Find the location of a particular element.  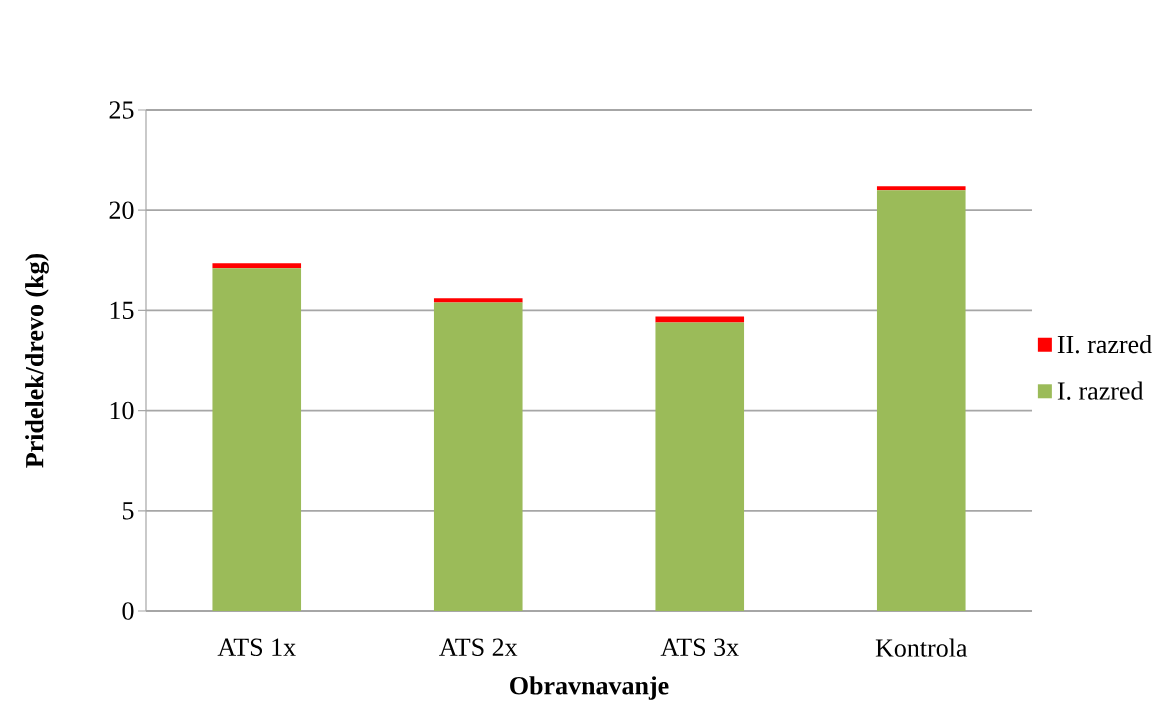

x-axis-title: Obravnavanje is located at coordinates (589, 688).